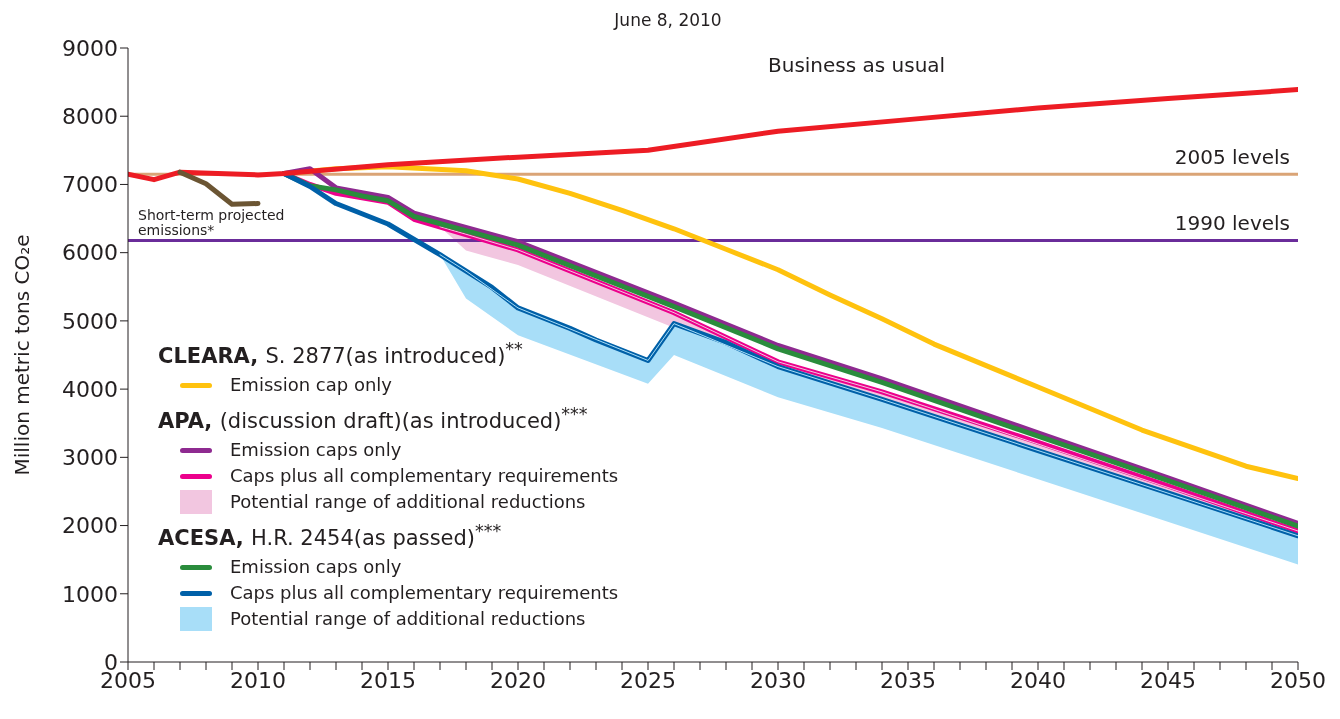  What do you see at coordinates (90, 458) in the screenshot?
I see `y-tick-label: 3000` at bounding box center [90, 458].